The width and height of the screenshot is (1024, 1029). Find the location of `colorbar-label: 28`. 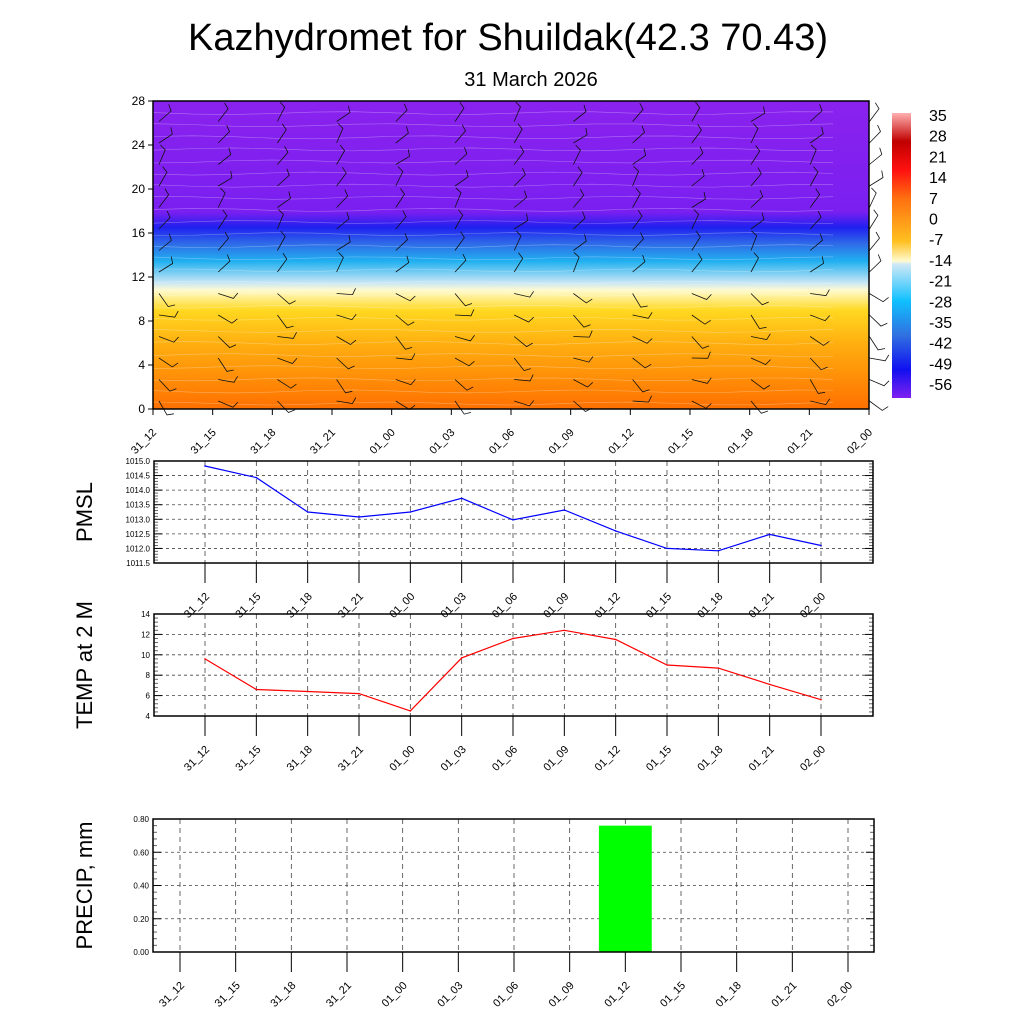

colorbar-label: 28 is located at coordinates (938, 137).